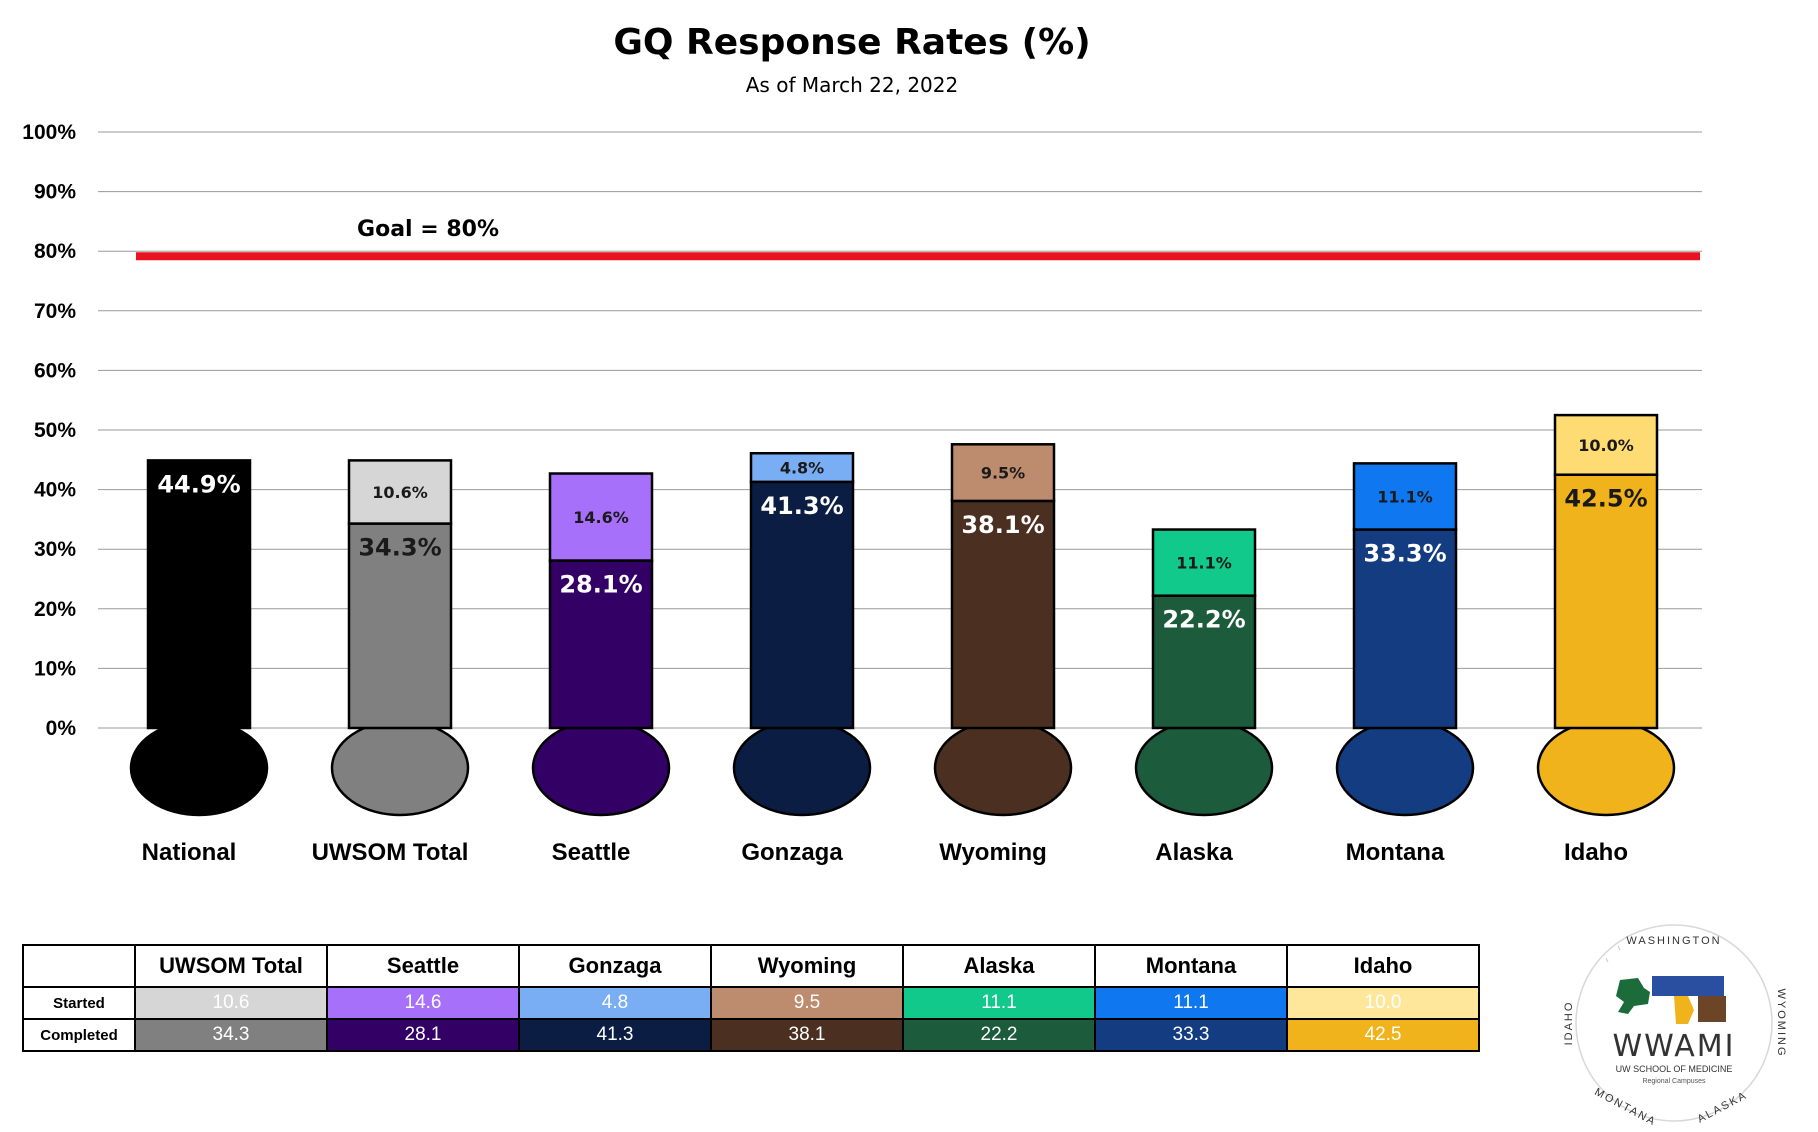  Describe the element at coordinates (792, 852) in the screenshot. I see `category-label: Gonzaga` at that location.